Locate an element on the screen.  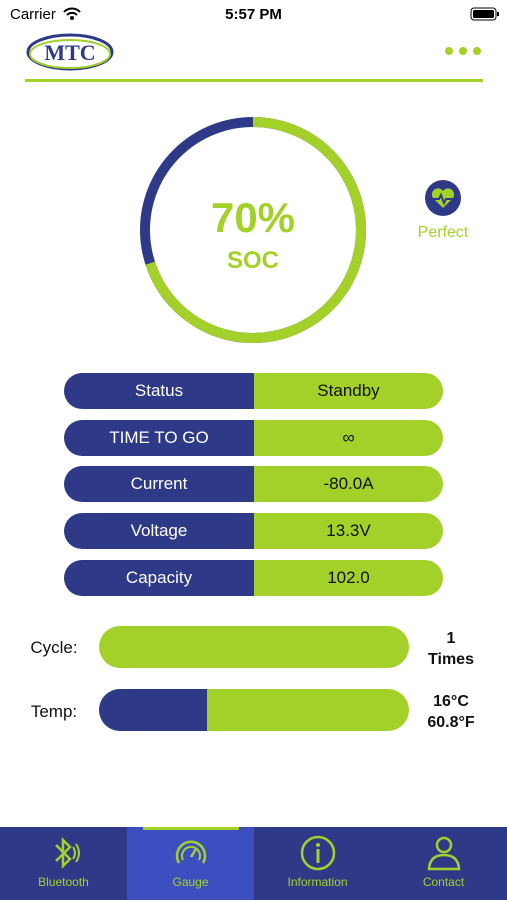
header-divider is located at coordinates (254, 80).